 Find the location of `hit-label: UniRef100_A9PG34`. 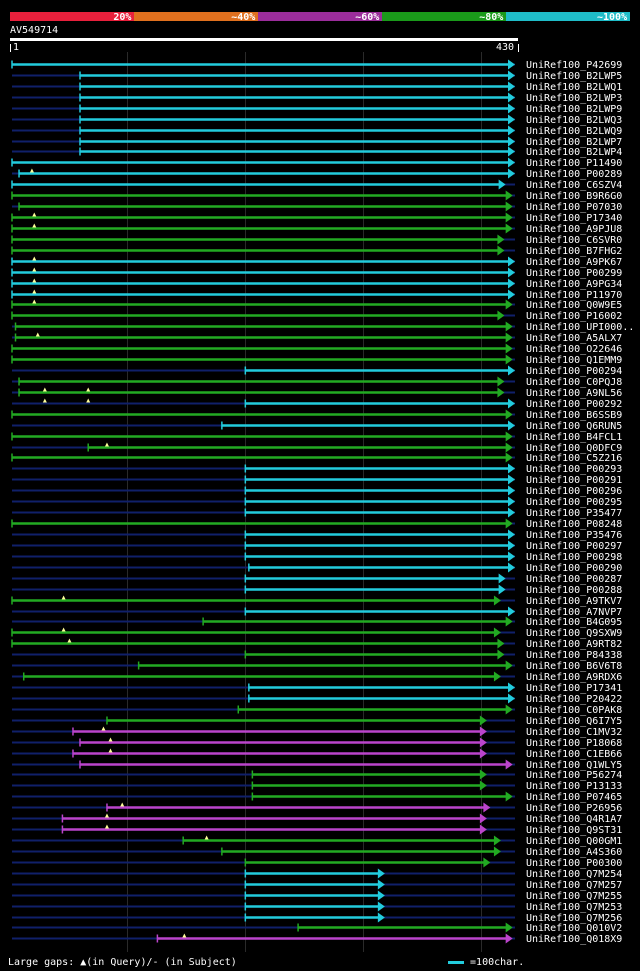

hit-label: UniRef100_A9PG34 is located at coordinates (574, 284).